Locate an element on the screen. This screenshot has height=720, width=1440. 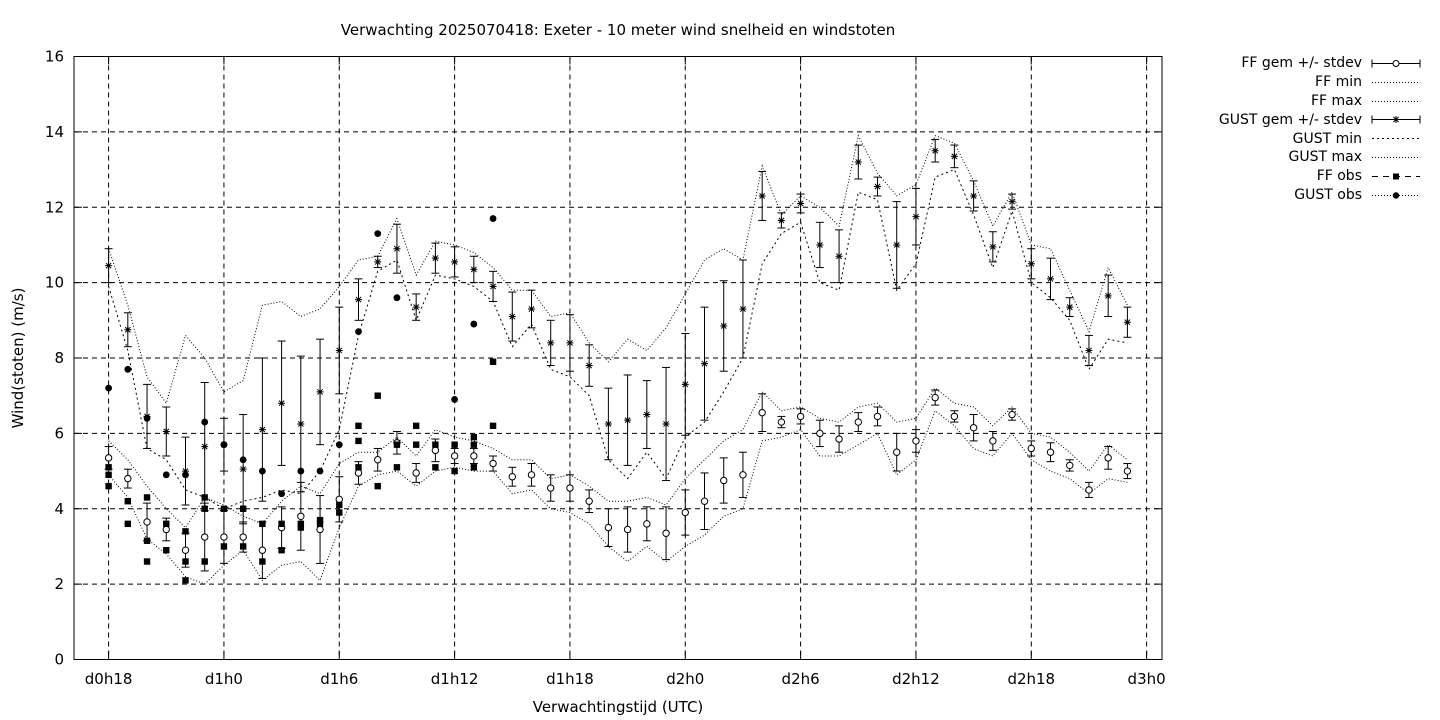
legend-item: GUST gem +/- stdev is located at coordinates (1305, 119).